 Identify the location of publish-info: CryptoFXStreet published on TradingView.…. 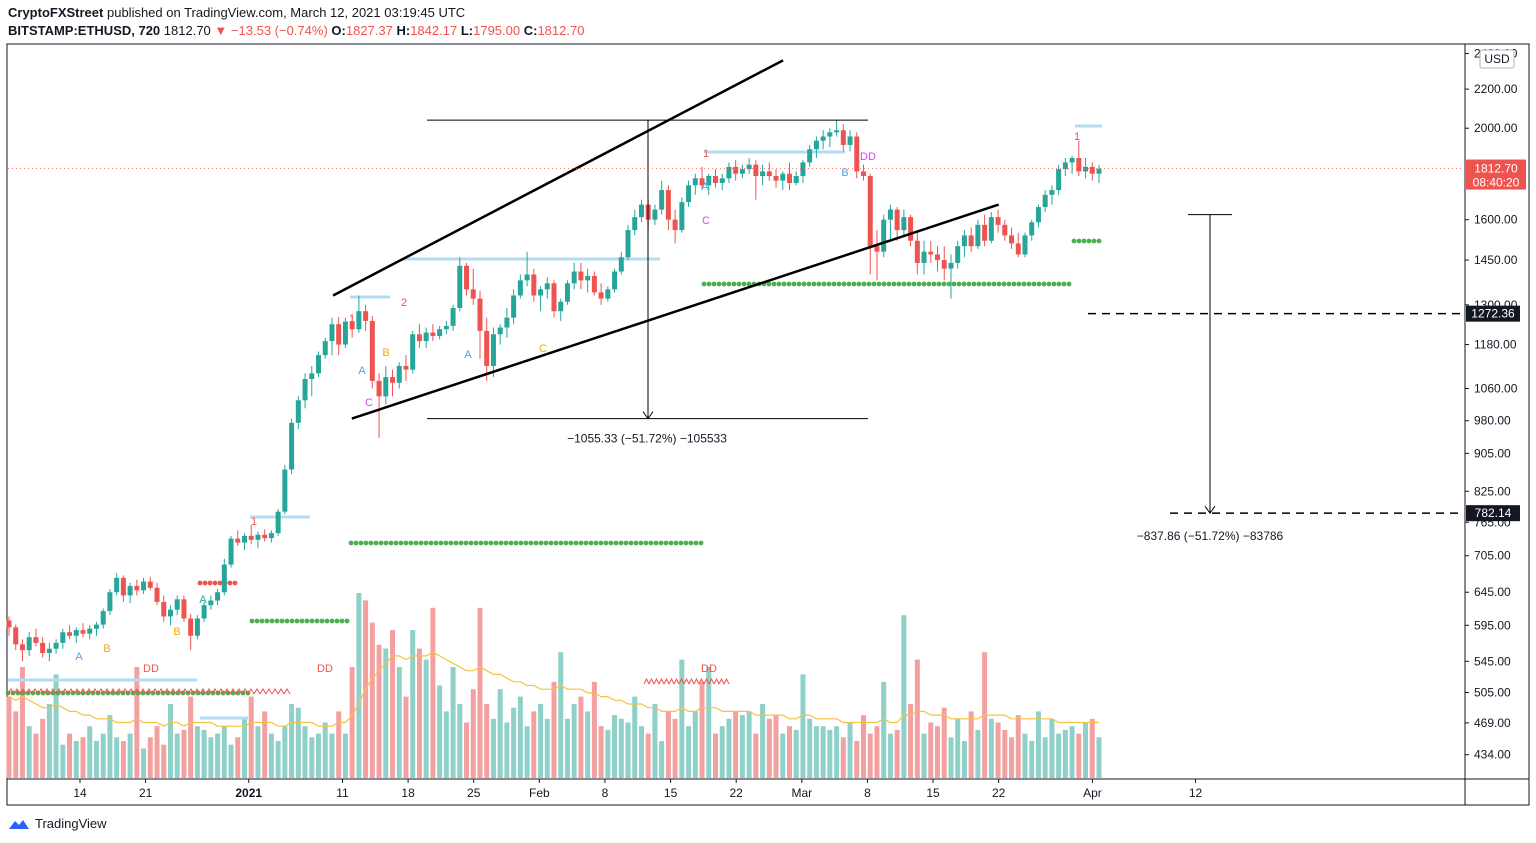
(236, 12).